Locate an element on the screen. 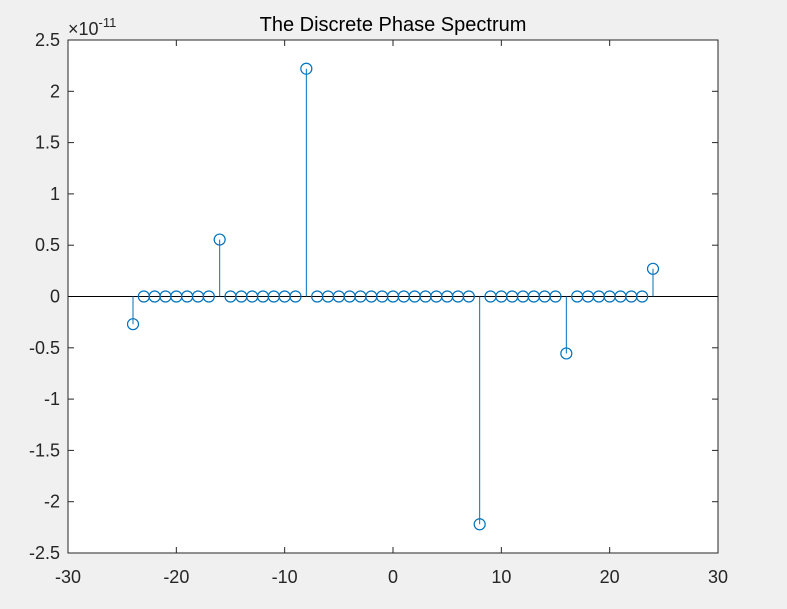 The height and width of the screenshot is (609, 787). y-tick-label: 0.5 is located at coordinates (47, 245).